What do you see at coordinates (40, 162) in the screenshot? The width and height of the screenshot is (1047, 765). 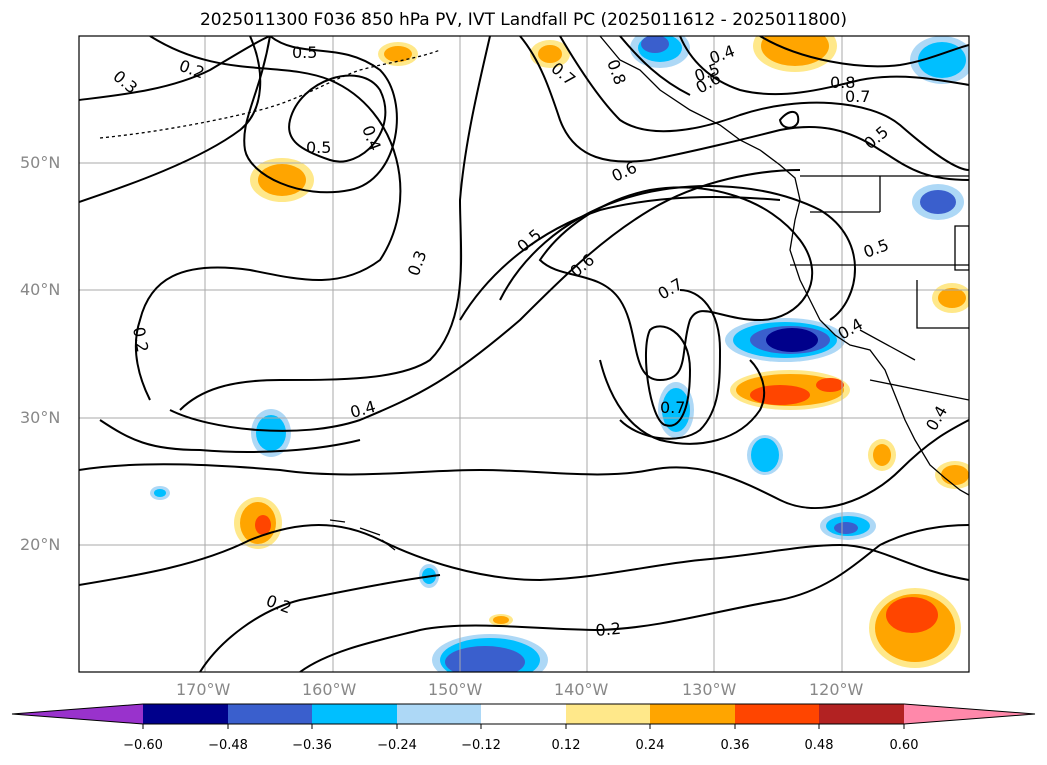 I see `lat-label: 50°N` at bounding box center [40, 162].